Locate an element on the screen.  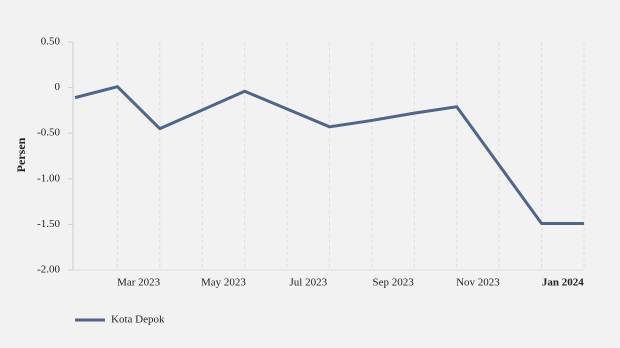
y-tick-label: -2.00 is located at coordinates (48, 270).